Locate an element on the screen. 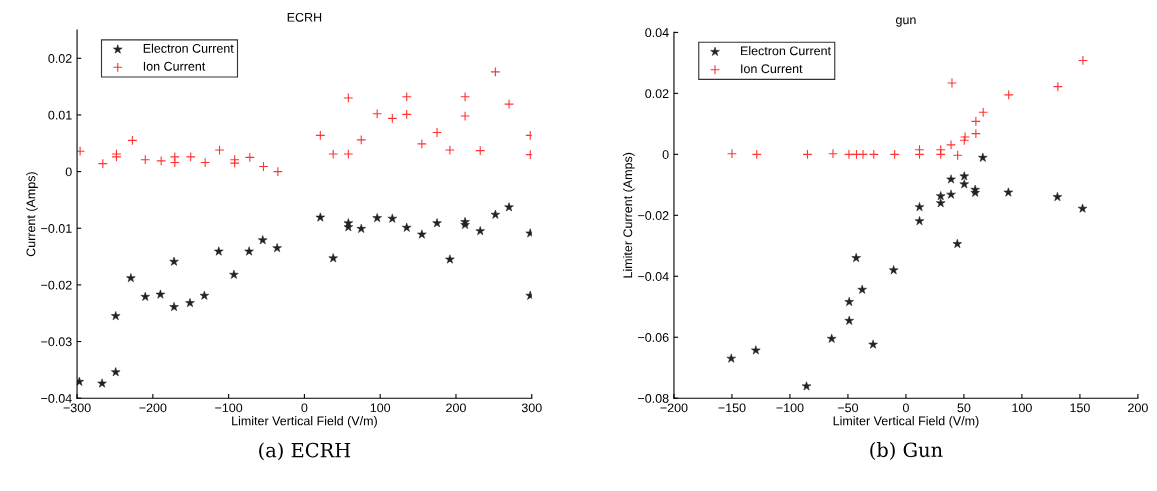 Image resolution: width=1157 pixels, height=491 pixels. y-tick-label: −0.06 is located at coordinates (653, 337).